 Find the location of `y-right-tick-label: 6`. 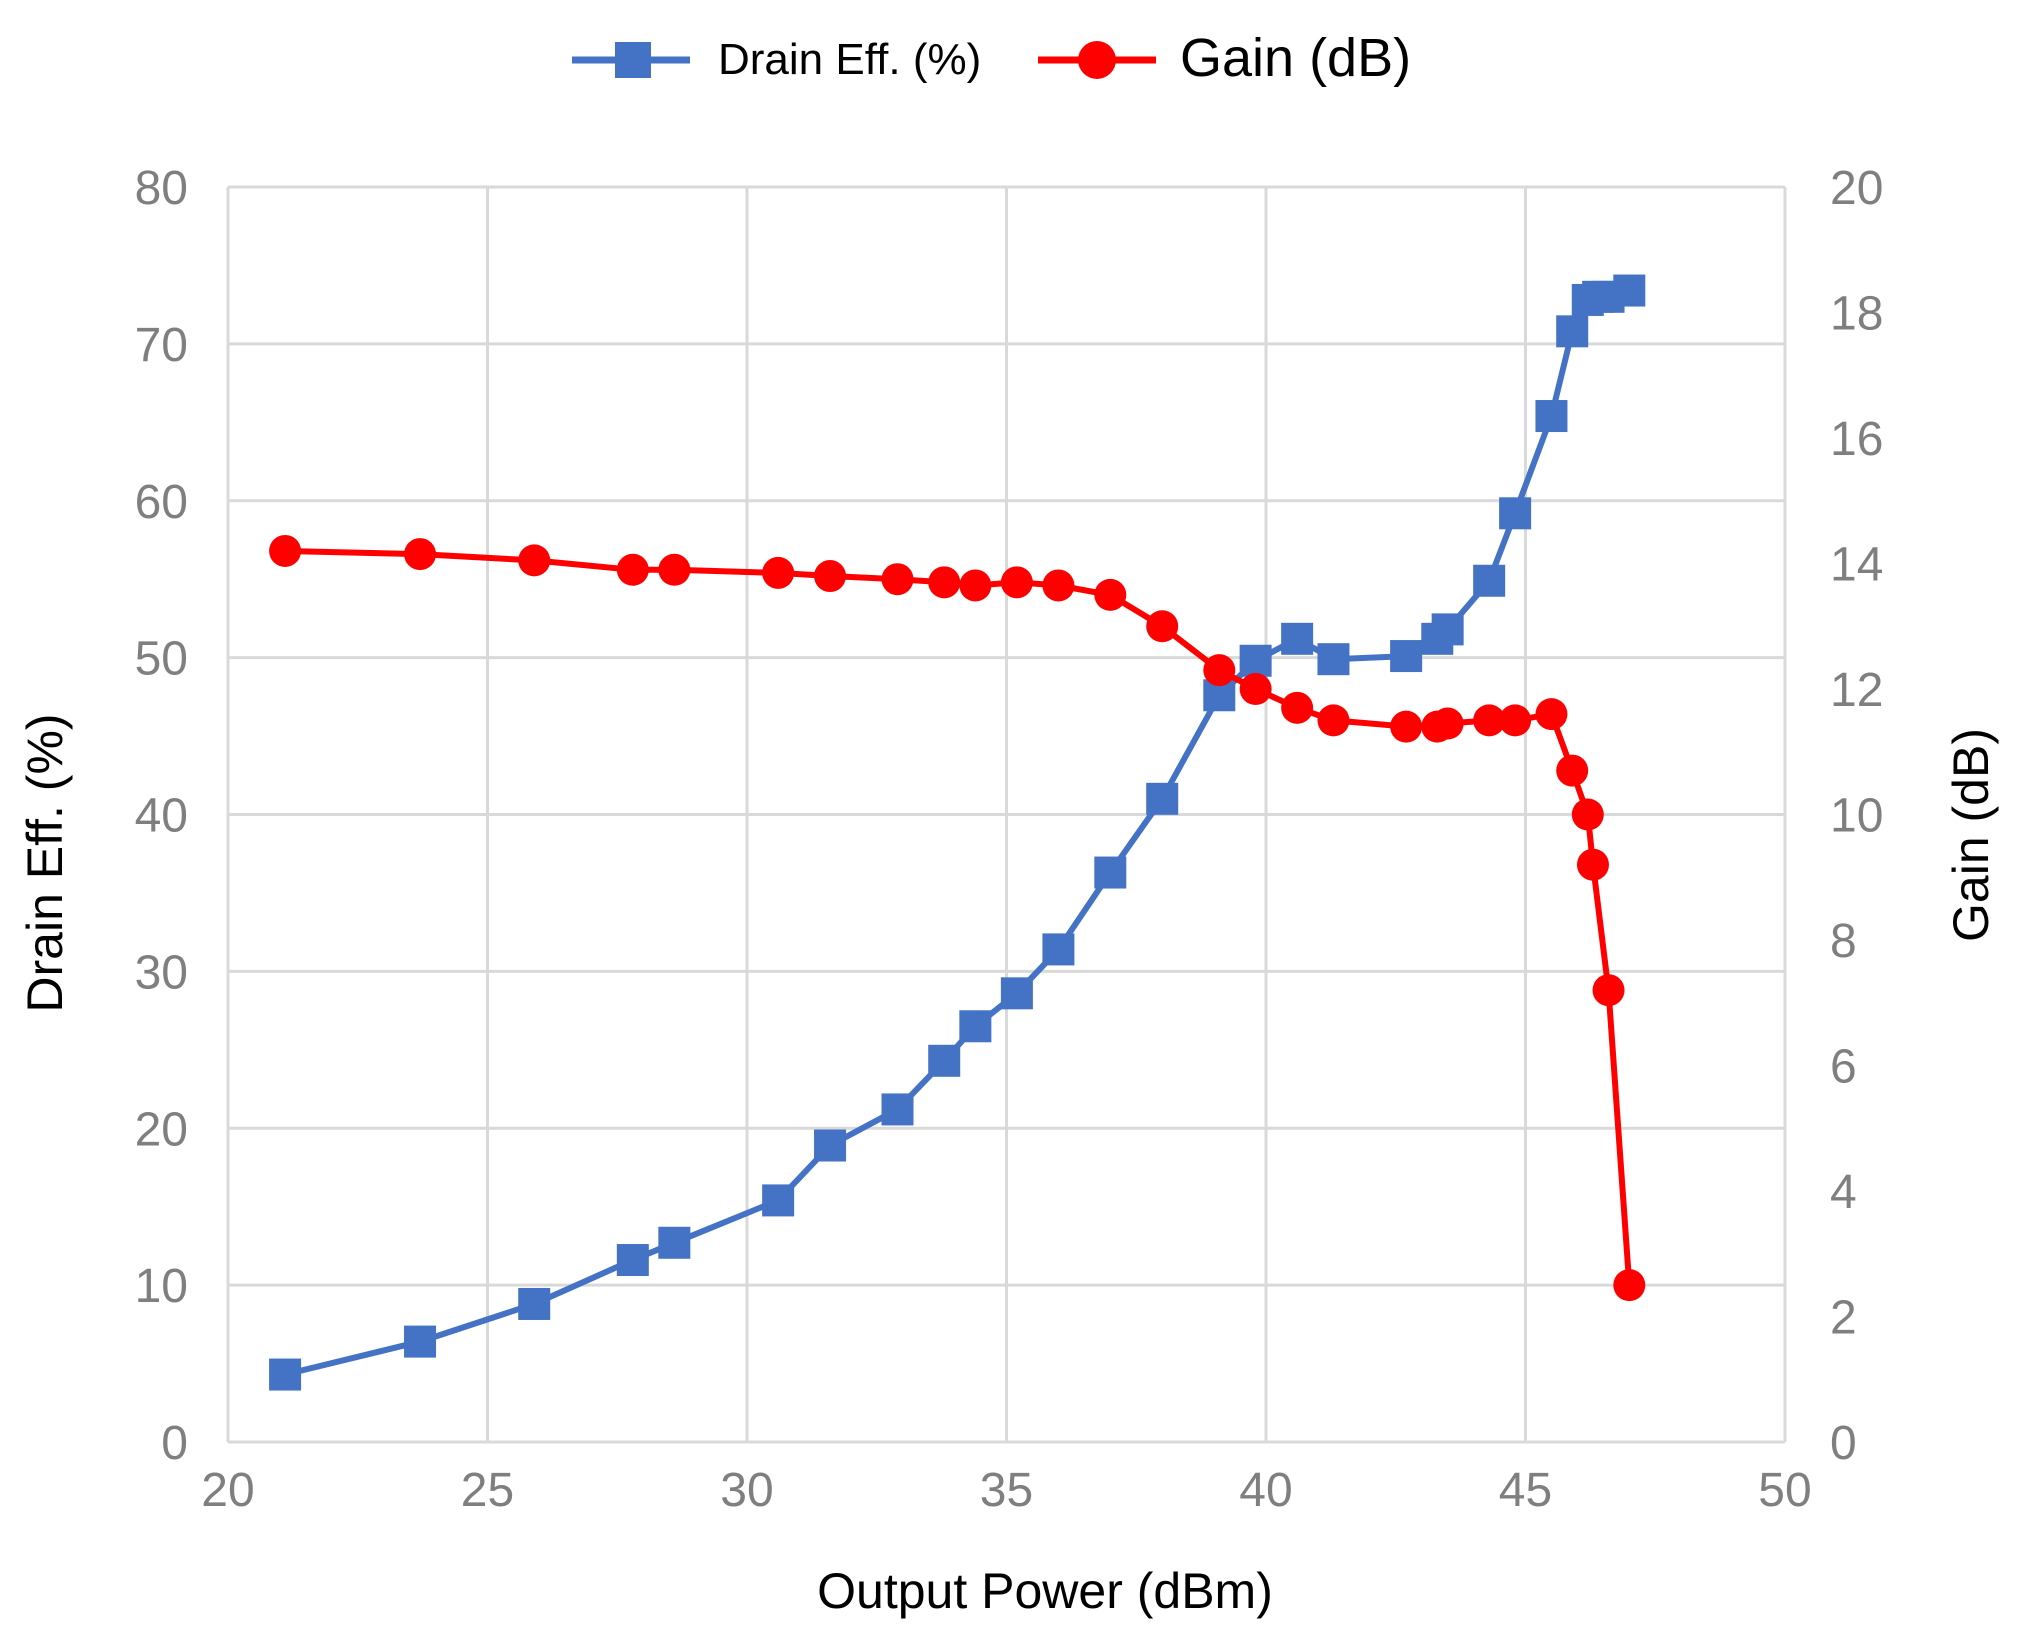

y-right-tick-label: 6 is located at coordinates (1843, 1067).